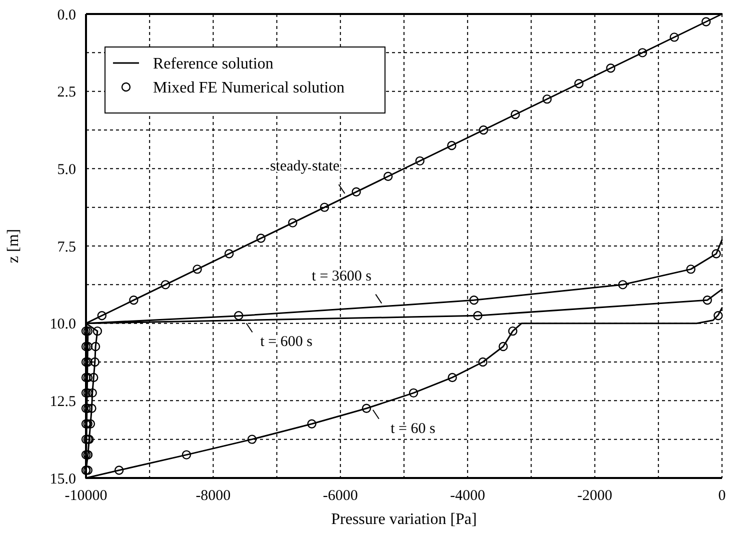 The width and height of the screenshot is (738, 533). I want to click on x-axis-title: Pressure variation [Pa], so click(404, 519).